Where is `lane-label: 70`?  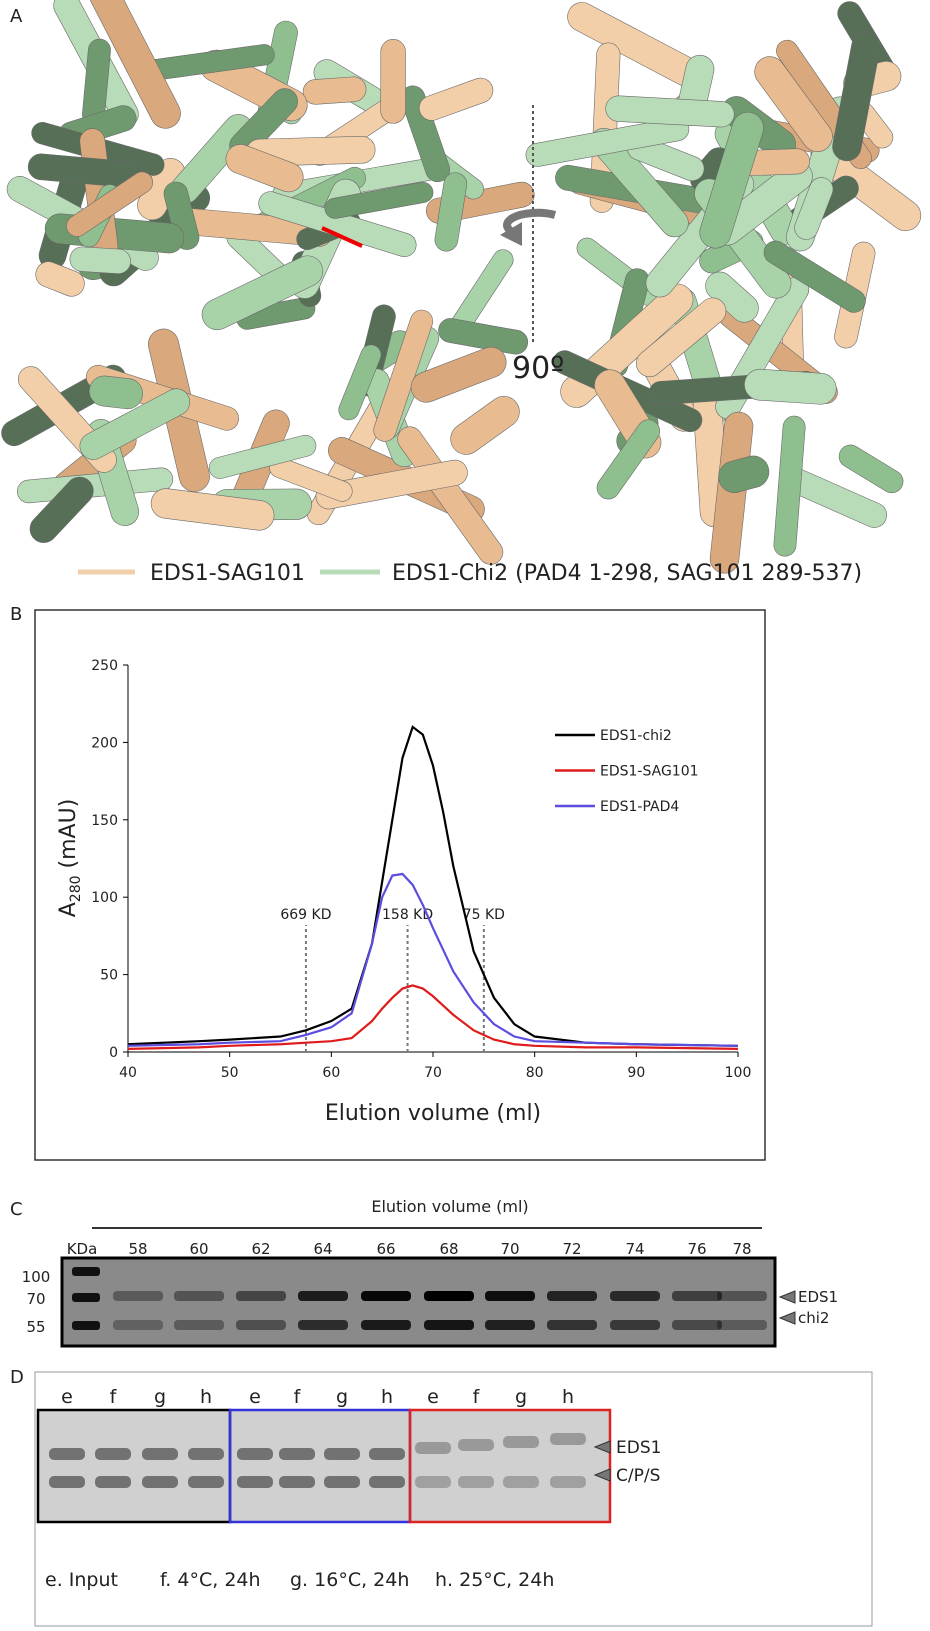 lane-label: 70 is located at coordinates (509, 1249).